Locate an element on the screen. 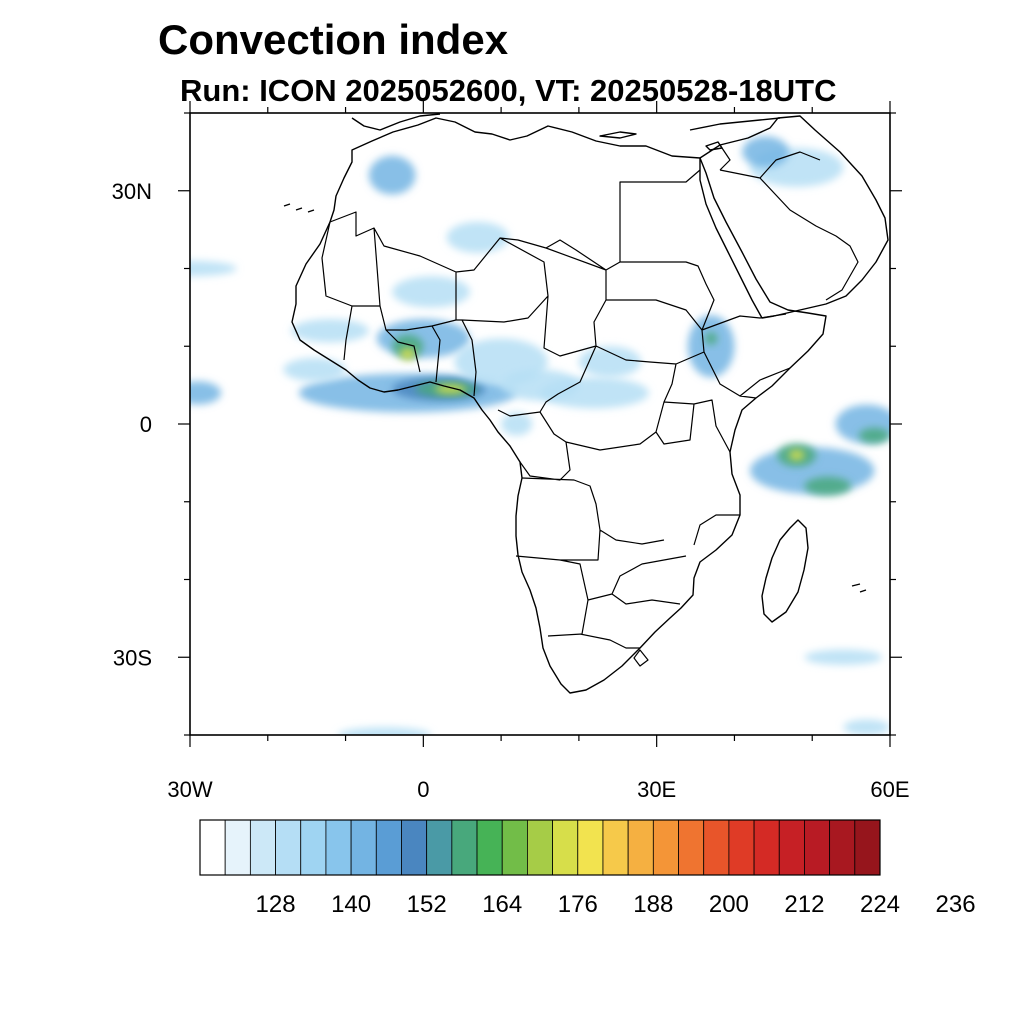 This screenshot has height=1024, width=1024. colorbar-label: 224 is located at coordinates (880, 904).